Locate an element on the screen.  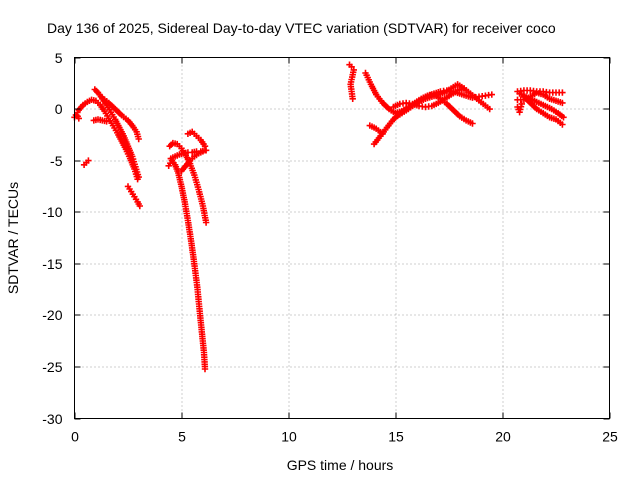
y-tick-label: -15 is located at coordinates (52, 264).